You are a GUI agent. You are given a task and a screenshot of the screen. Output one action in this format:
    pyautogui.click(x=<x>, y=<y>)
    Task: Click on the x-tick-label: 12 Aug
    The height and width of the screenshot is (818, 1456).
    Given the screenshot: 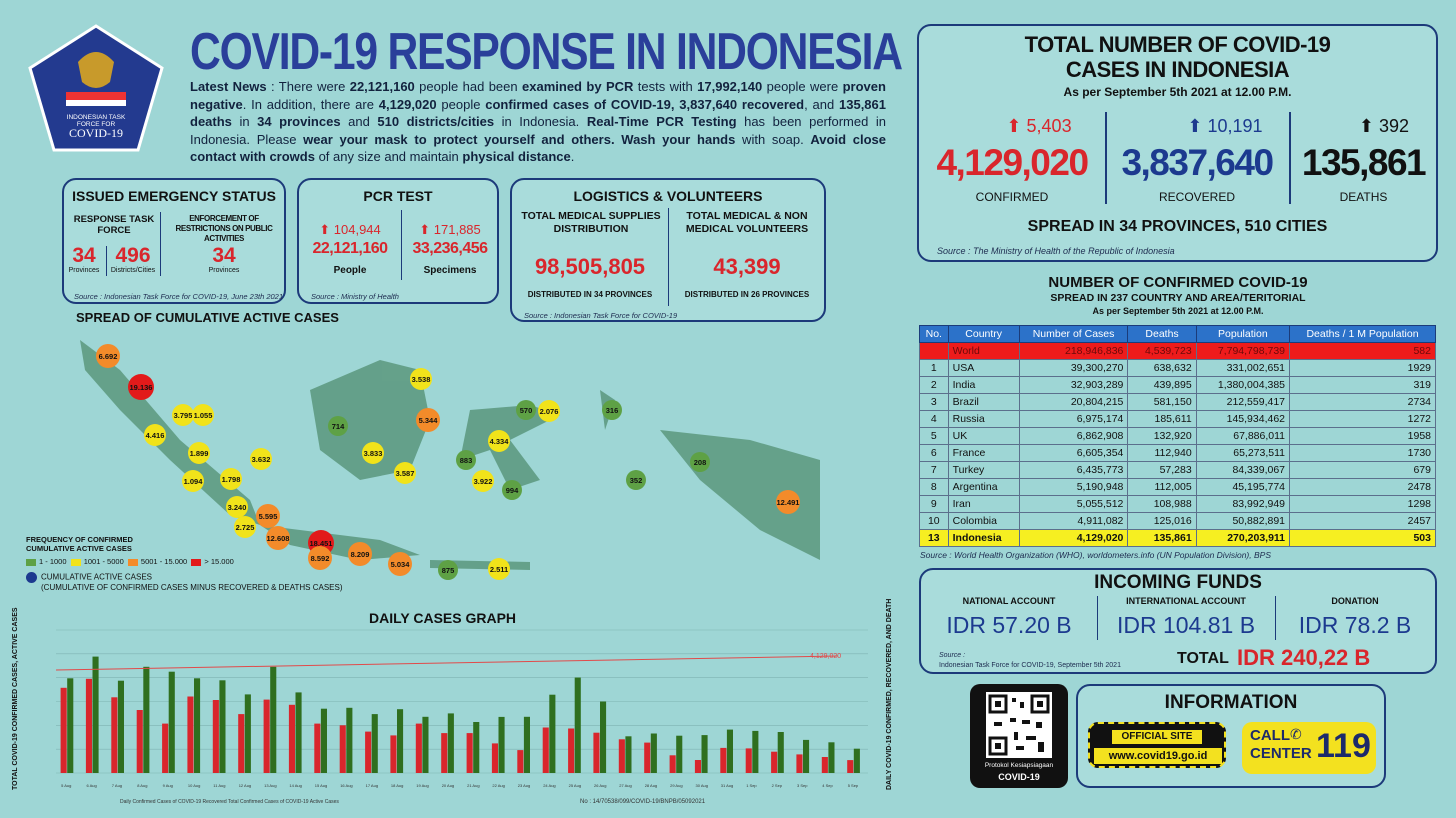 What is the action you would take?
    pyautogui.click(x=245, y=785)
    